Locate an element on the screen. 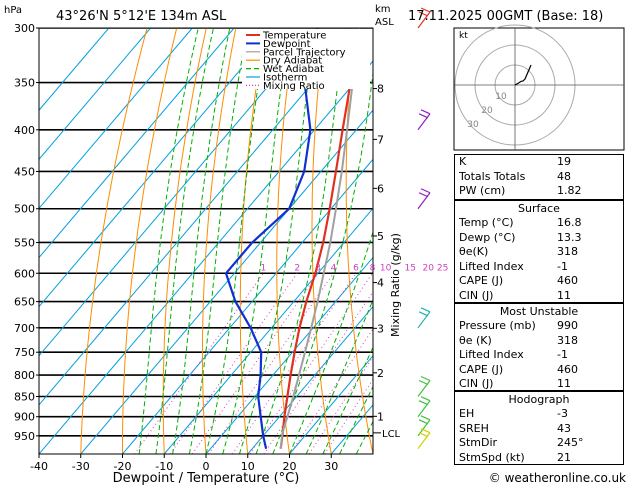  table-row: CAPE (J) 460 is located at coordinates (539, 281).